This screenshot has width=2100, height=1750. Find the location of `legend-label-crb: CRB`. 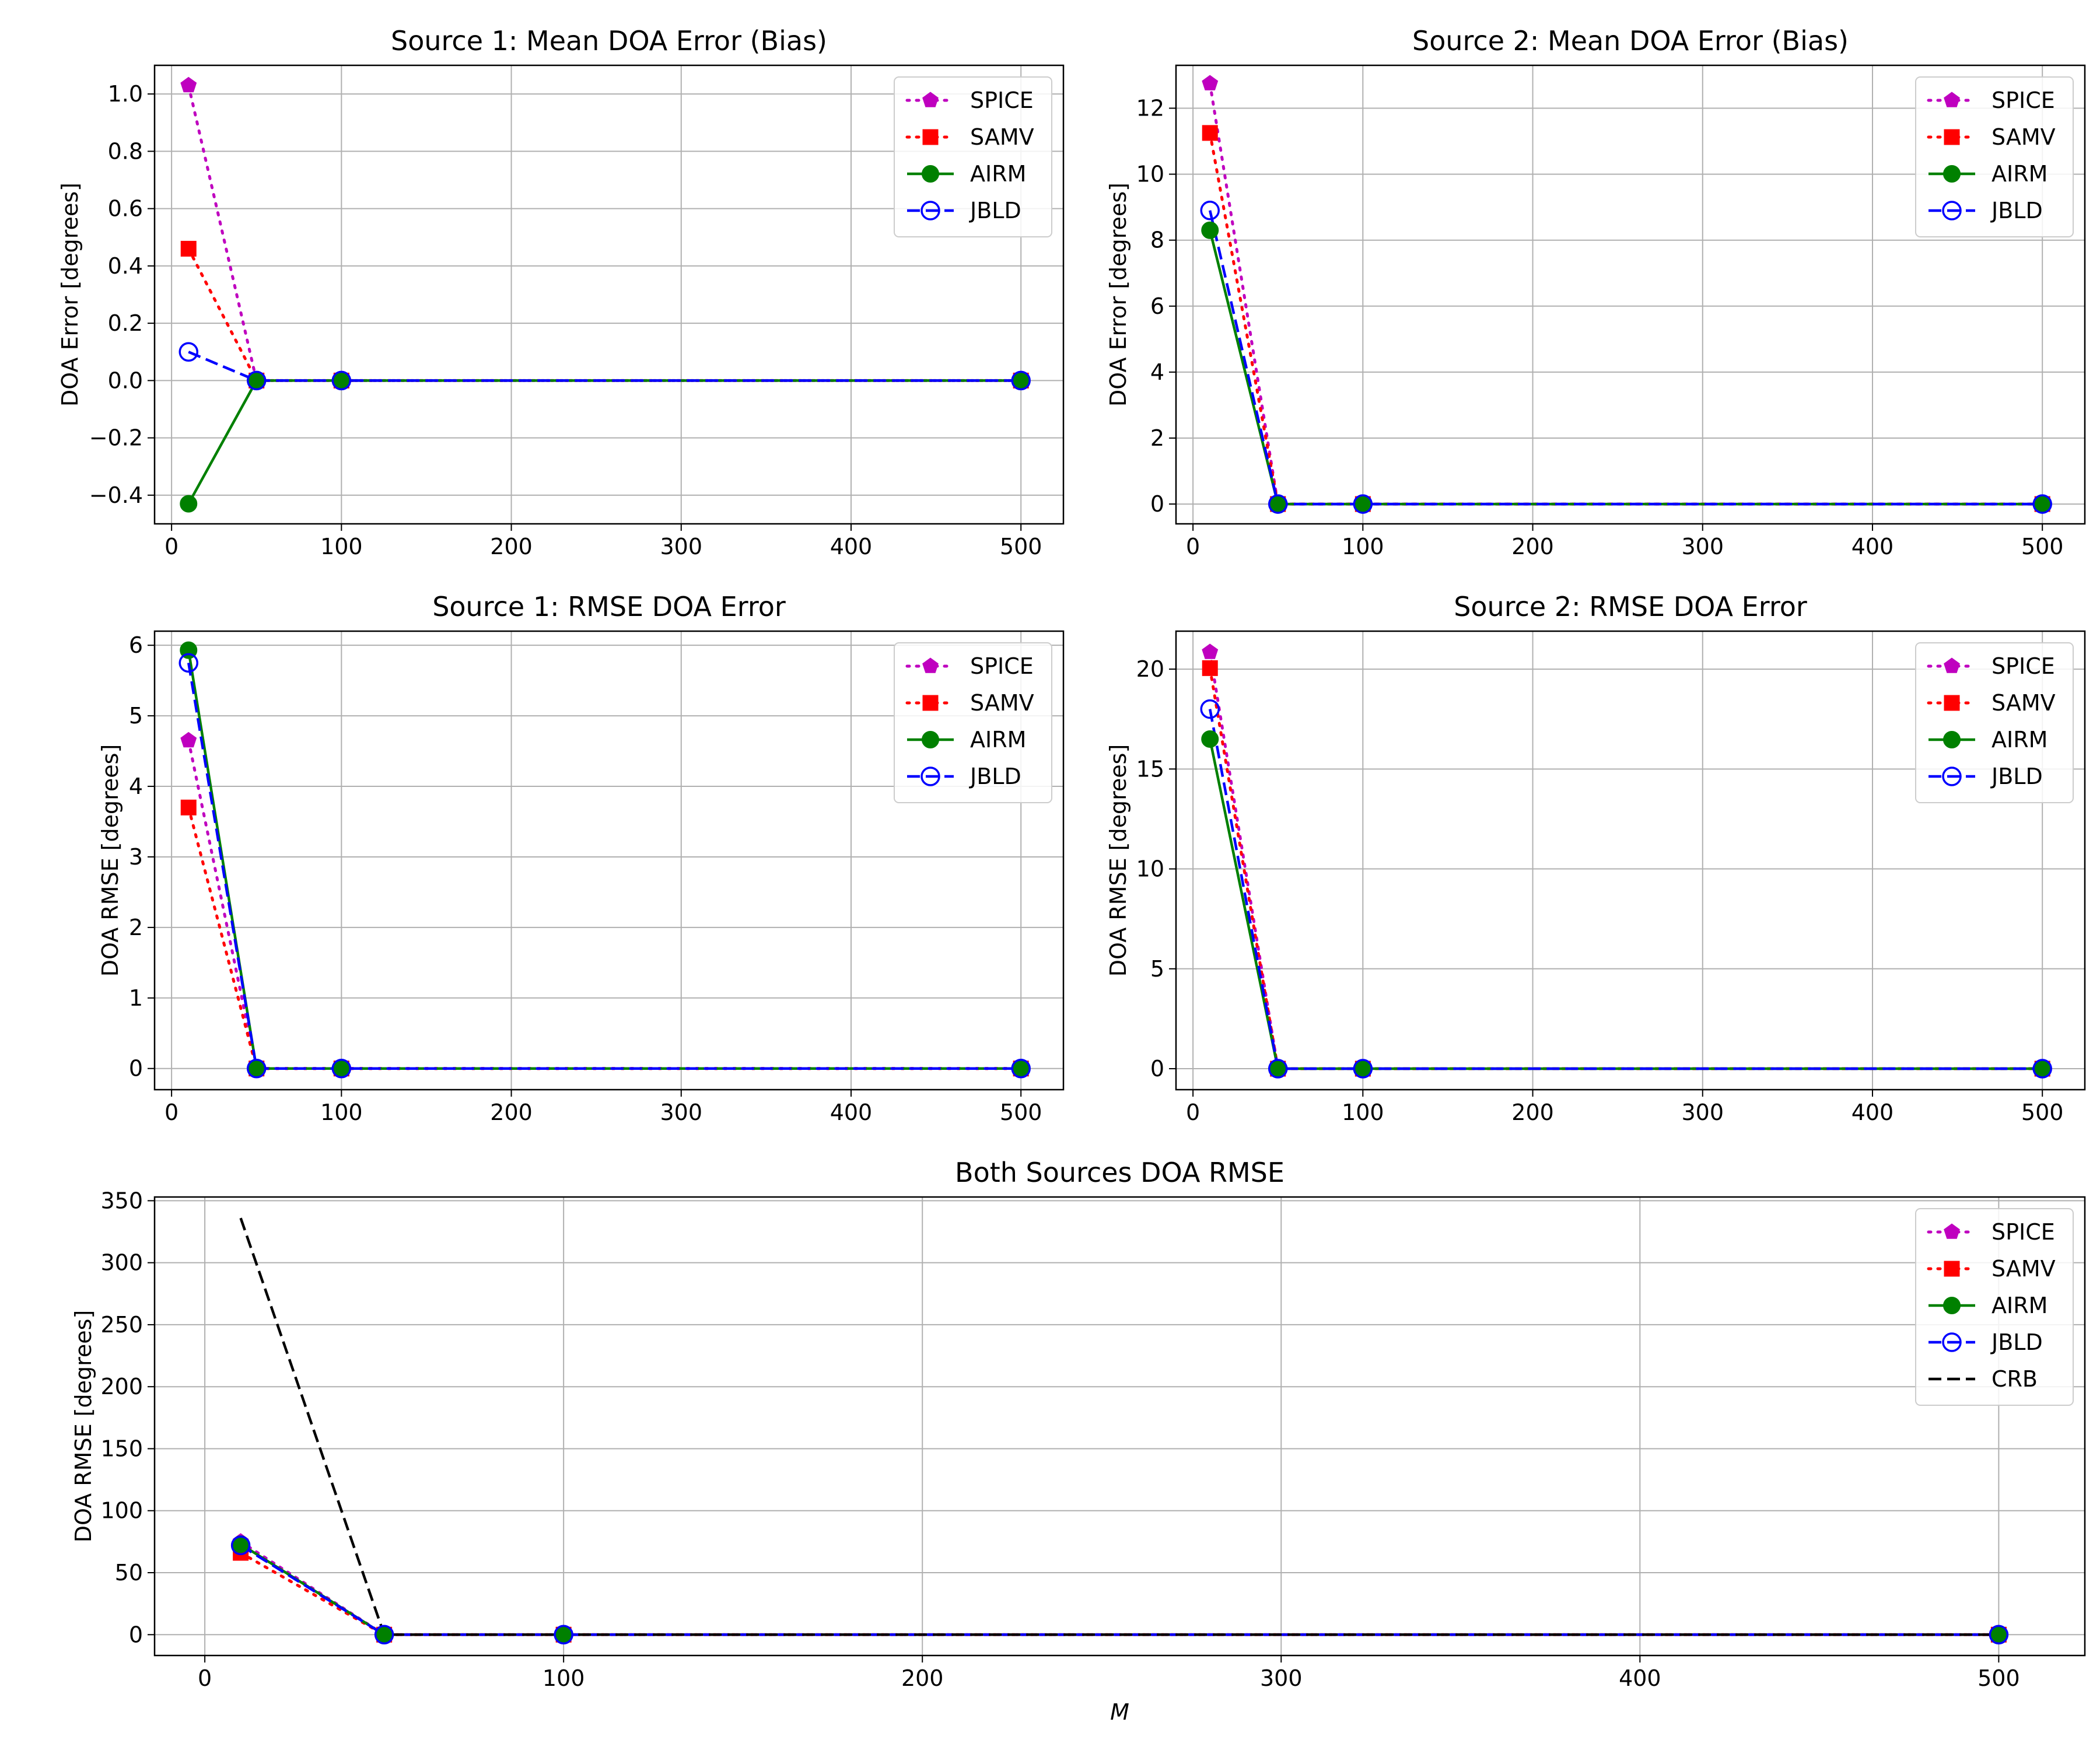

legend-label-crb: CRB is located at coordinates (2015, 1379).